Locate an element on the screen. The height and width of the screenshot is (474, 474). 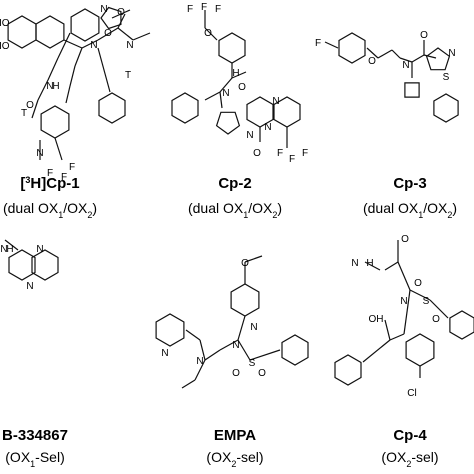
text-run: -sel) is located at coordinates (424, 457).